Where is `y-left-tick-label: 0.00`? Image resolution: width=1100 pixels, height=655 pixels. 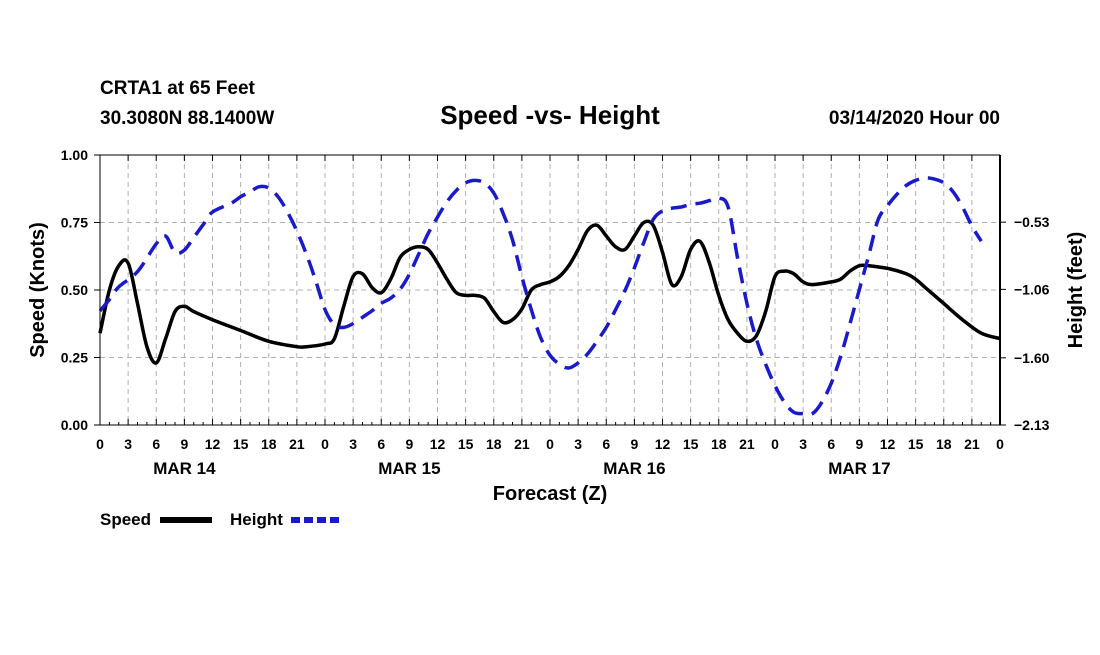 y-left-tick-label: 0.00 is located at coordinates (74, 425).